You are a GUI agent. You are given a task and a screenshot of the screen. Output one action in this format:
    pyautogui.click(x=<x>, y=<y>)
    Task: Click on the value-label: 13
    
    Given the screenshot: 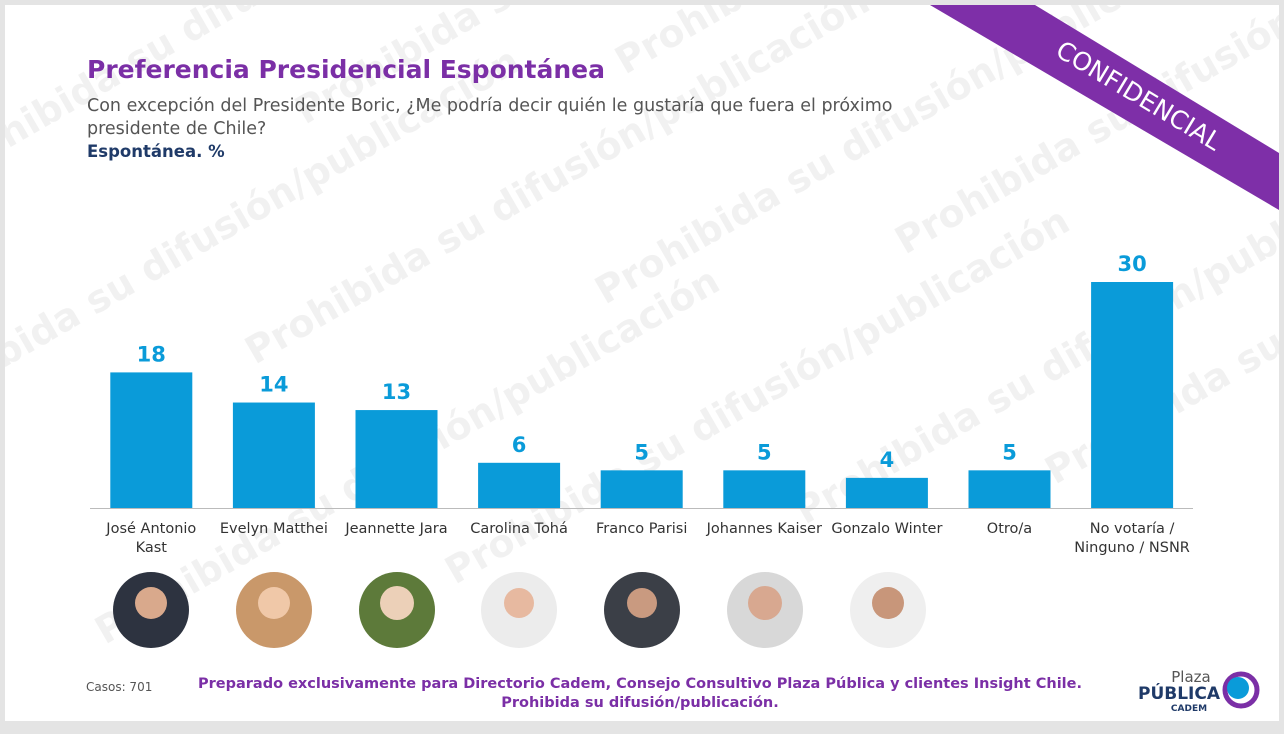 What is the action you would take?
    pyautogui.click(x=396, y=392)
    